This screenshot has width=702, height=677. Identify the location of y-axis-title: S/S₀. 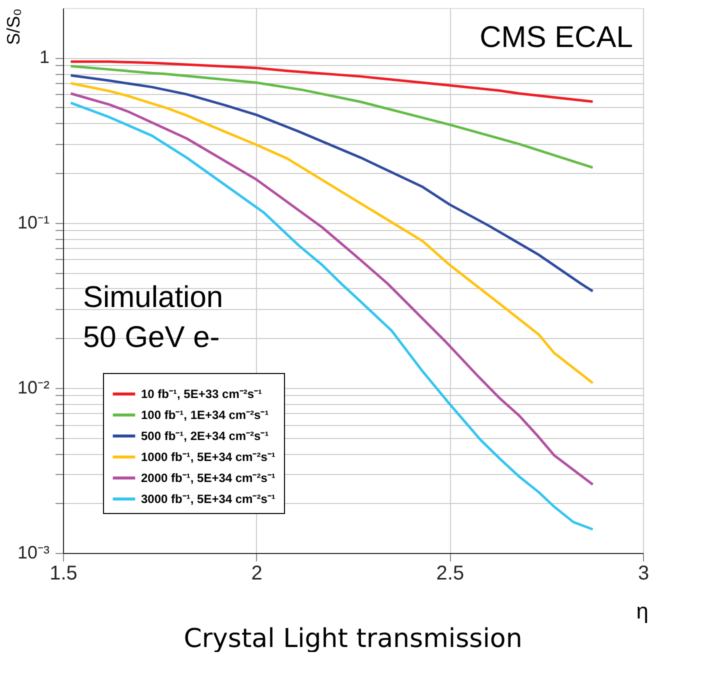
(14, 26).